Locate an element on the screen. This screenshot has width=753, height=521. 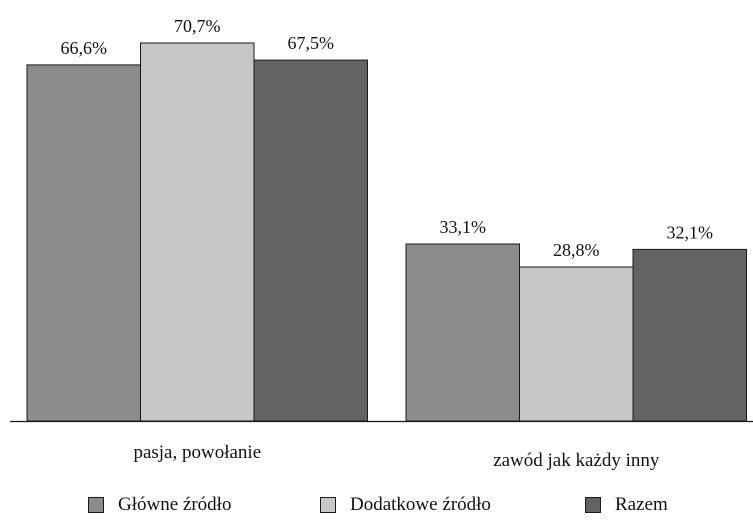
category-labels-group: pasja, powołanie zawód jak każdy inny is located at coordinates (396, 456).